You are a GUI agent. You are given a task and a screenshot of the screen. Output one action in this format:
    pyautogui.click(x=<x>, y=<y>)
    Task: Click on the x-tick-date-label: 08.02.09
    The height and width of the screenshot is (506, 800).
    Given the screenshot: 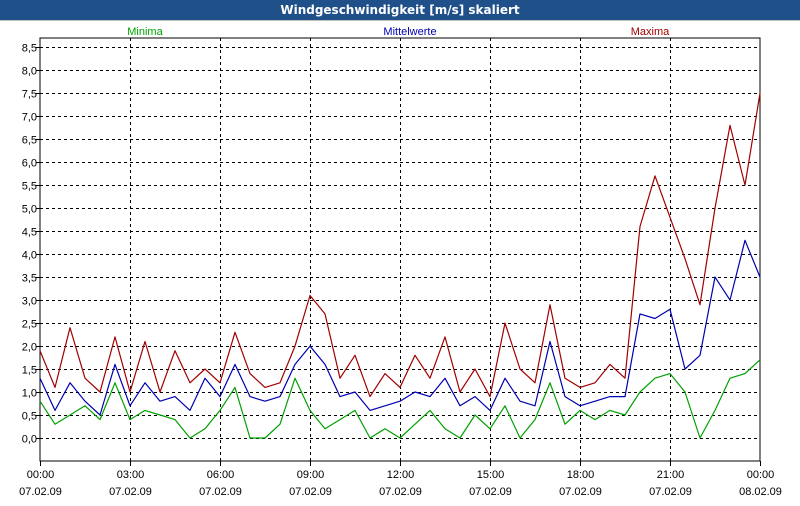 What is the action you would take?
    pyautogui.click(x=760, y=492)
    